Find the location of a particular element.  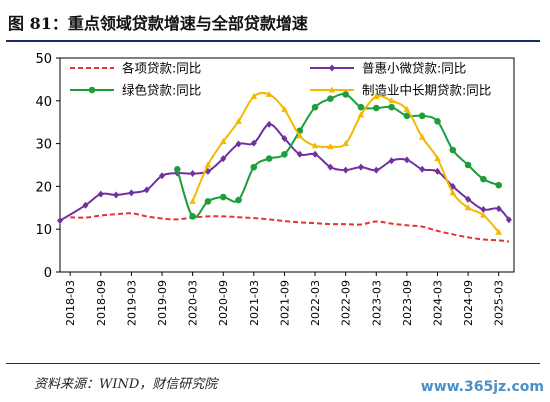

y-tick-label: 0 is located at coordinates (48, 273).